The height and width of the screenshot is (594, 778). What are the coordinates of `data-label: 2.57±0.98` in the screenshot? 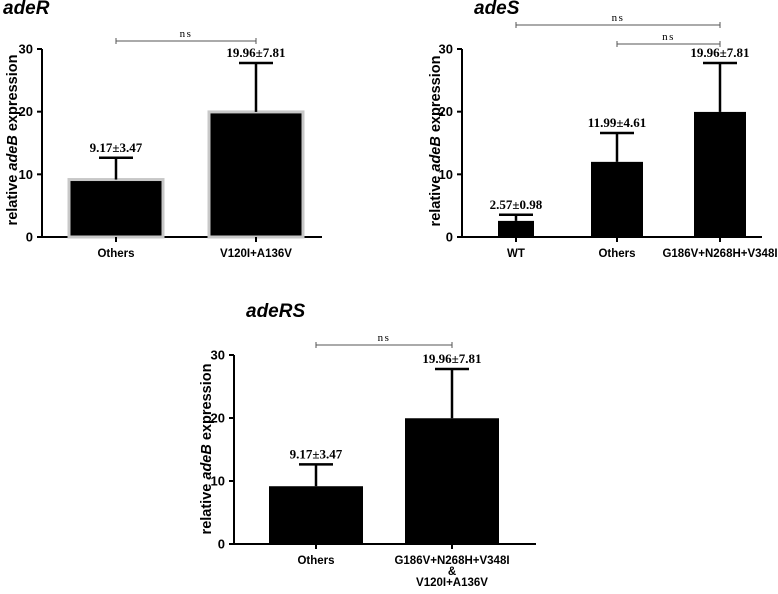 It's located at (516, 204).